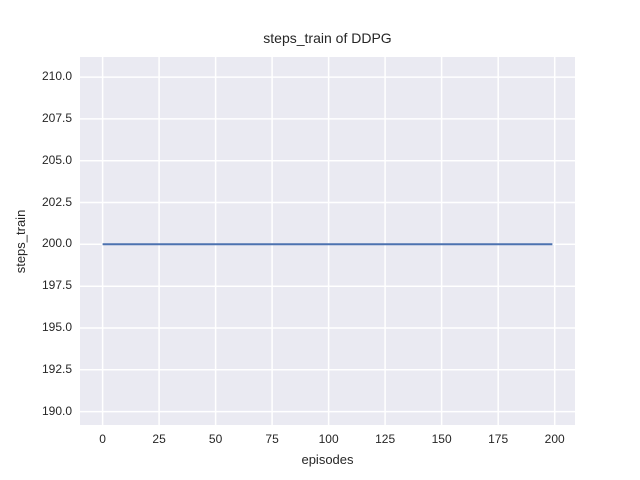  Describe the element at coordinates (56, 326) in the screenshot. I see `y-tick-label: 195.0` at that location.